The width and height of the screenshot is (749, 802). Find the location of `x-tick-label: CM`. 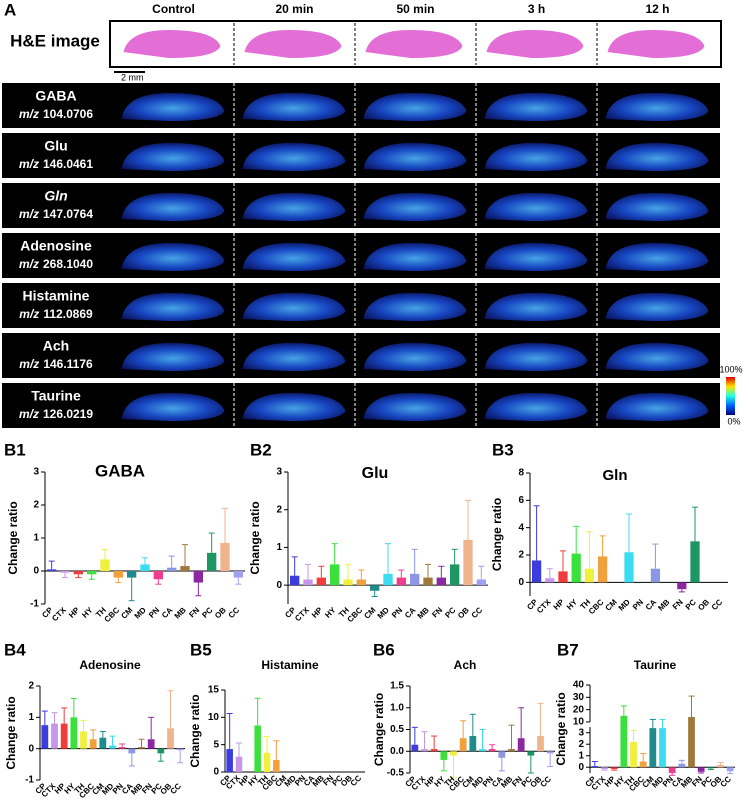

x-tick-label: CM is located at coordinates (126, 612).